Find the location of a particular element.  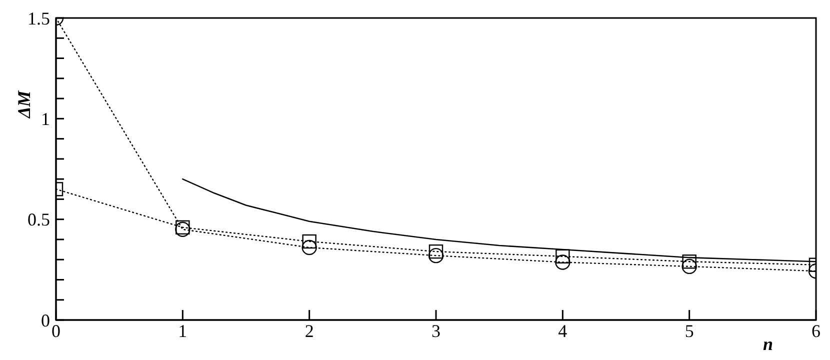

x-tick-label: 1 is located at coordinates (183, 330).